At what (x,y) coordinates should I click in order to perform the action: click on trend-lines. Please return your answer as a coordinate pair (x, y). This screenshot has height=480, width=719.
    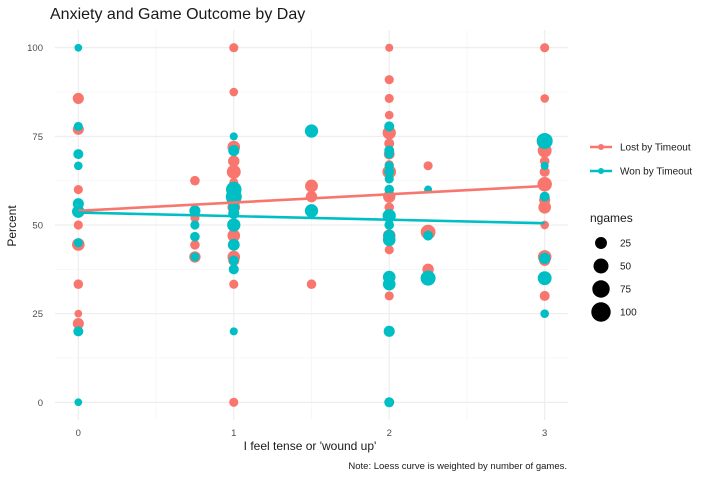
    Looking at the image, I should click on (311, 204).